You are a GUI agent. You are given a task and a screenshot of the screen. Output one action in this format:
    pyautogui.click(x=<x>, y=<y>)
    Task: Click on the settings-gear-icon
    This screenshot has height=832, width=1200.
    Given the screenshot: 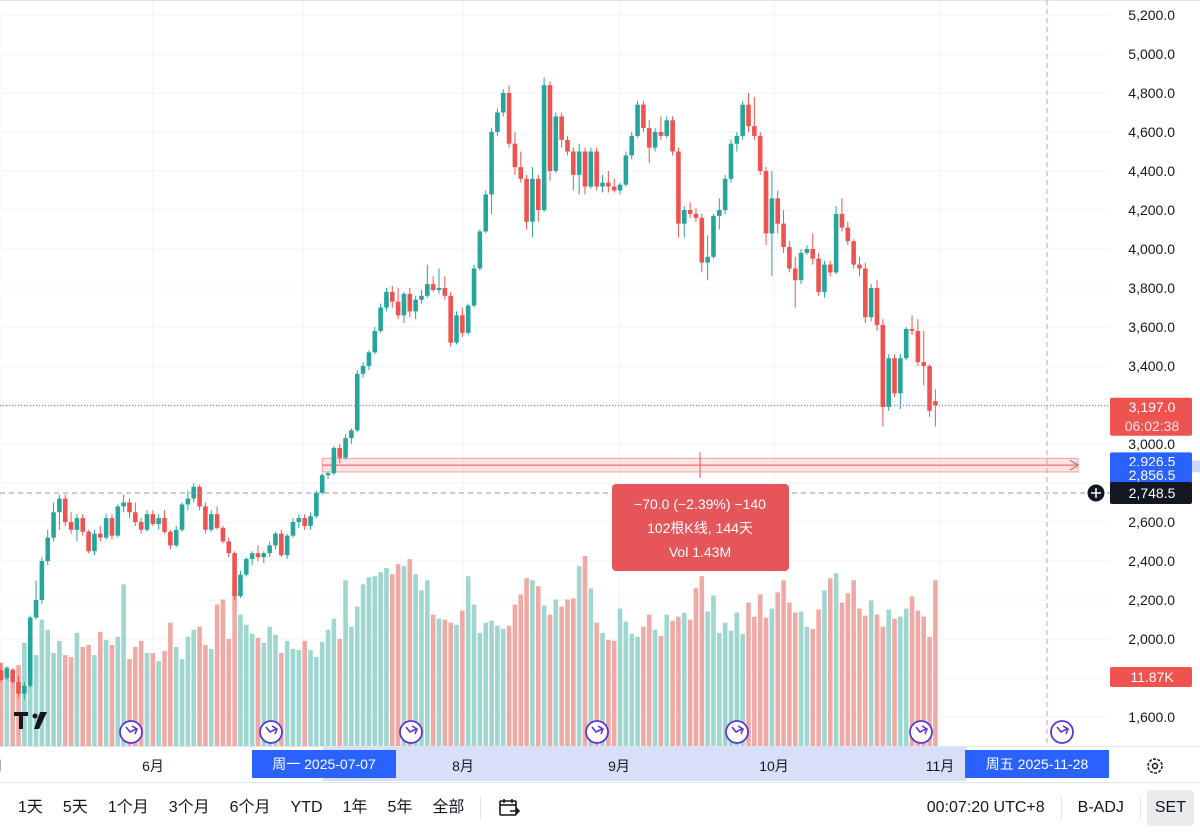 What is the action you would take?
    pyautogui.click(x=1155, y=766)
    